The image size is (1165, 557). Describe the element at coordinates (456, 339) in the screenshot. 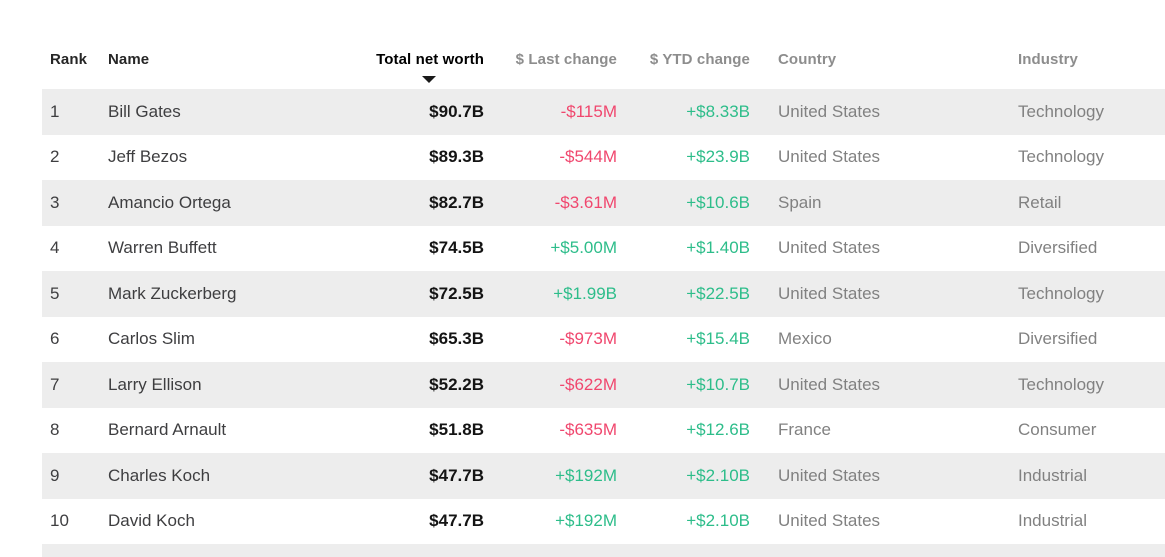

I see `net-worth-cell: $65.3B` at that location.